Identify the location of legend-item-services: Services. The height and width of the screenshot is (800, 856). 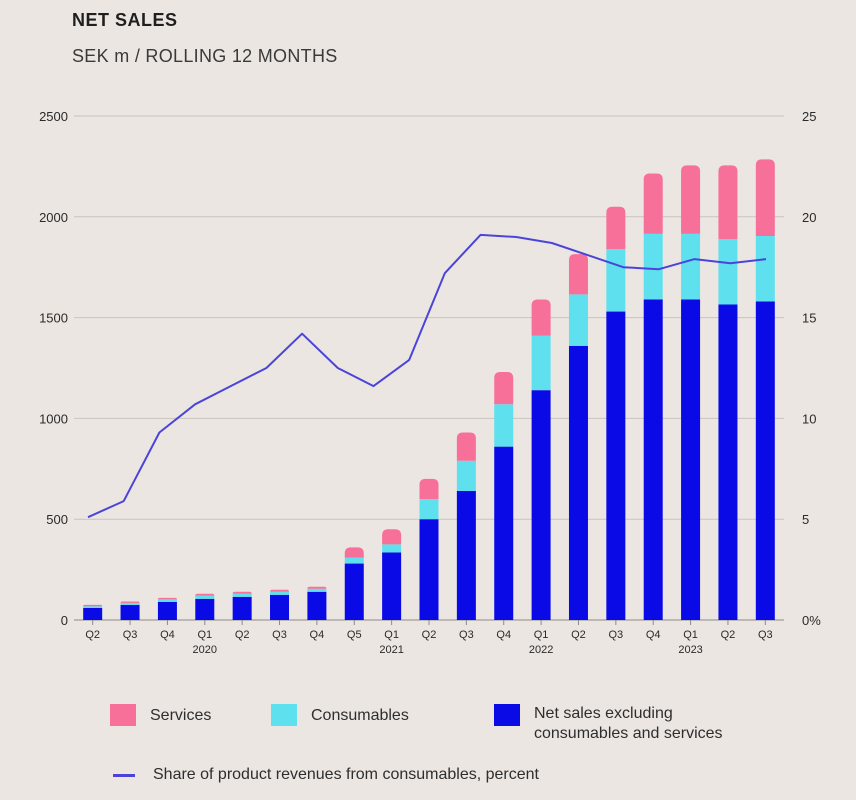
(160, 715).